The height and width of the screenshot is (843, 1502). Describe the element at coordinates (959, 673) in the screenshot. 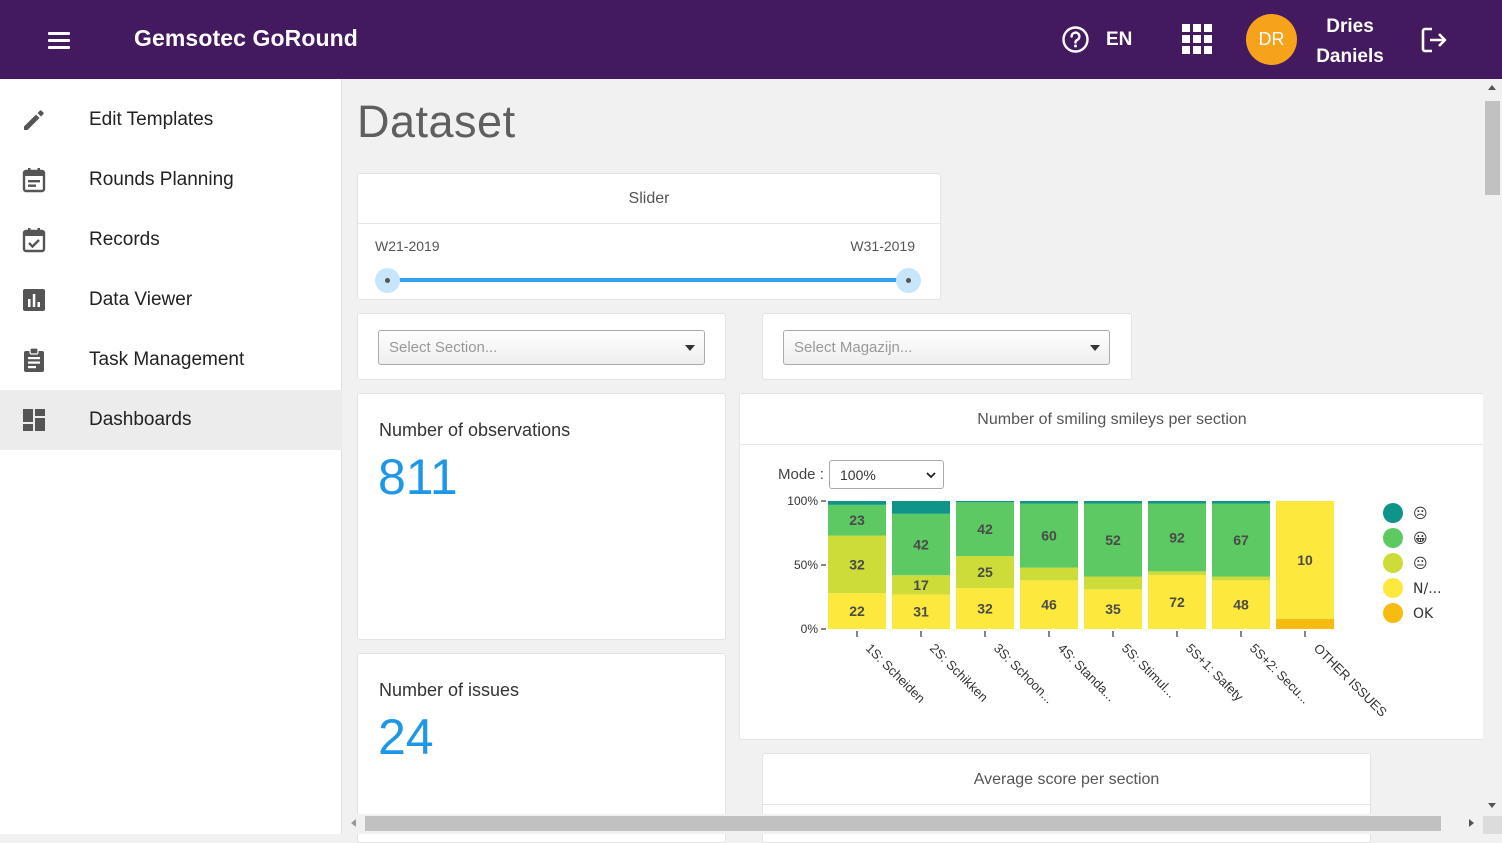

I see `x-tick-label: 2S: Schikken` at that location.